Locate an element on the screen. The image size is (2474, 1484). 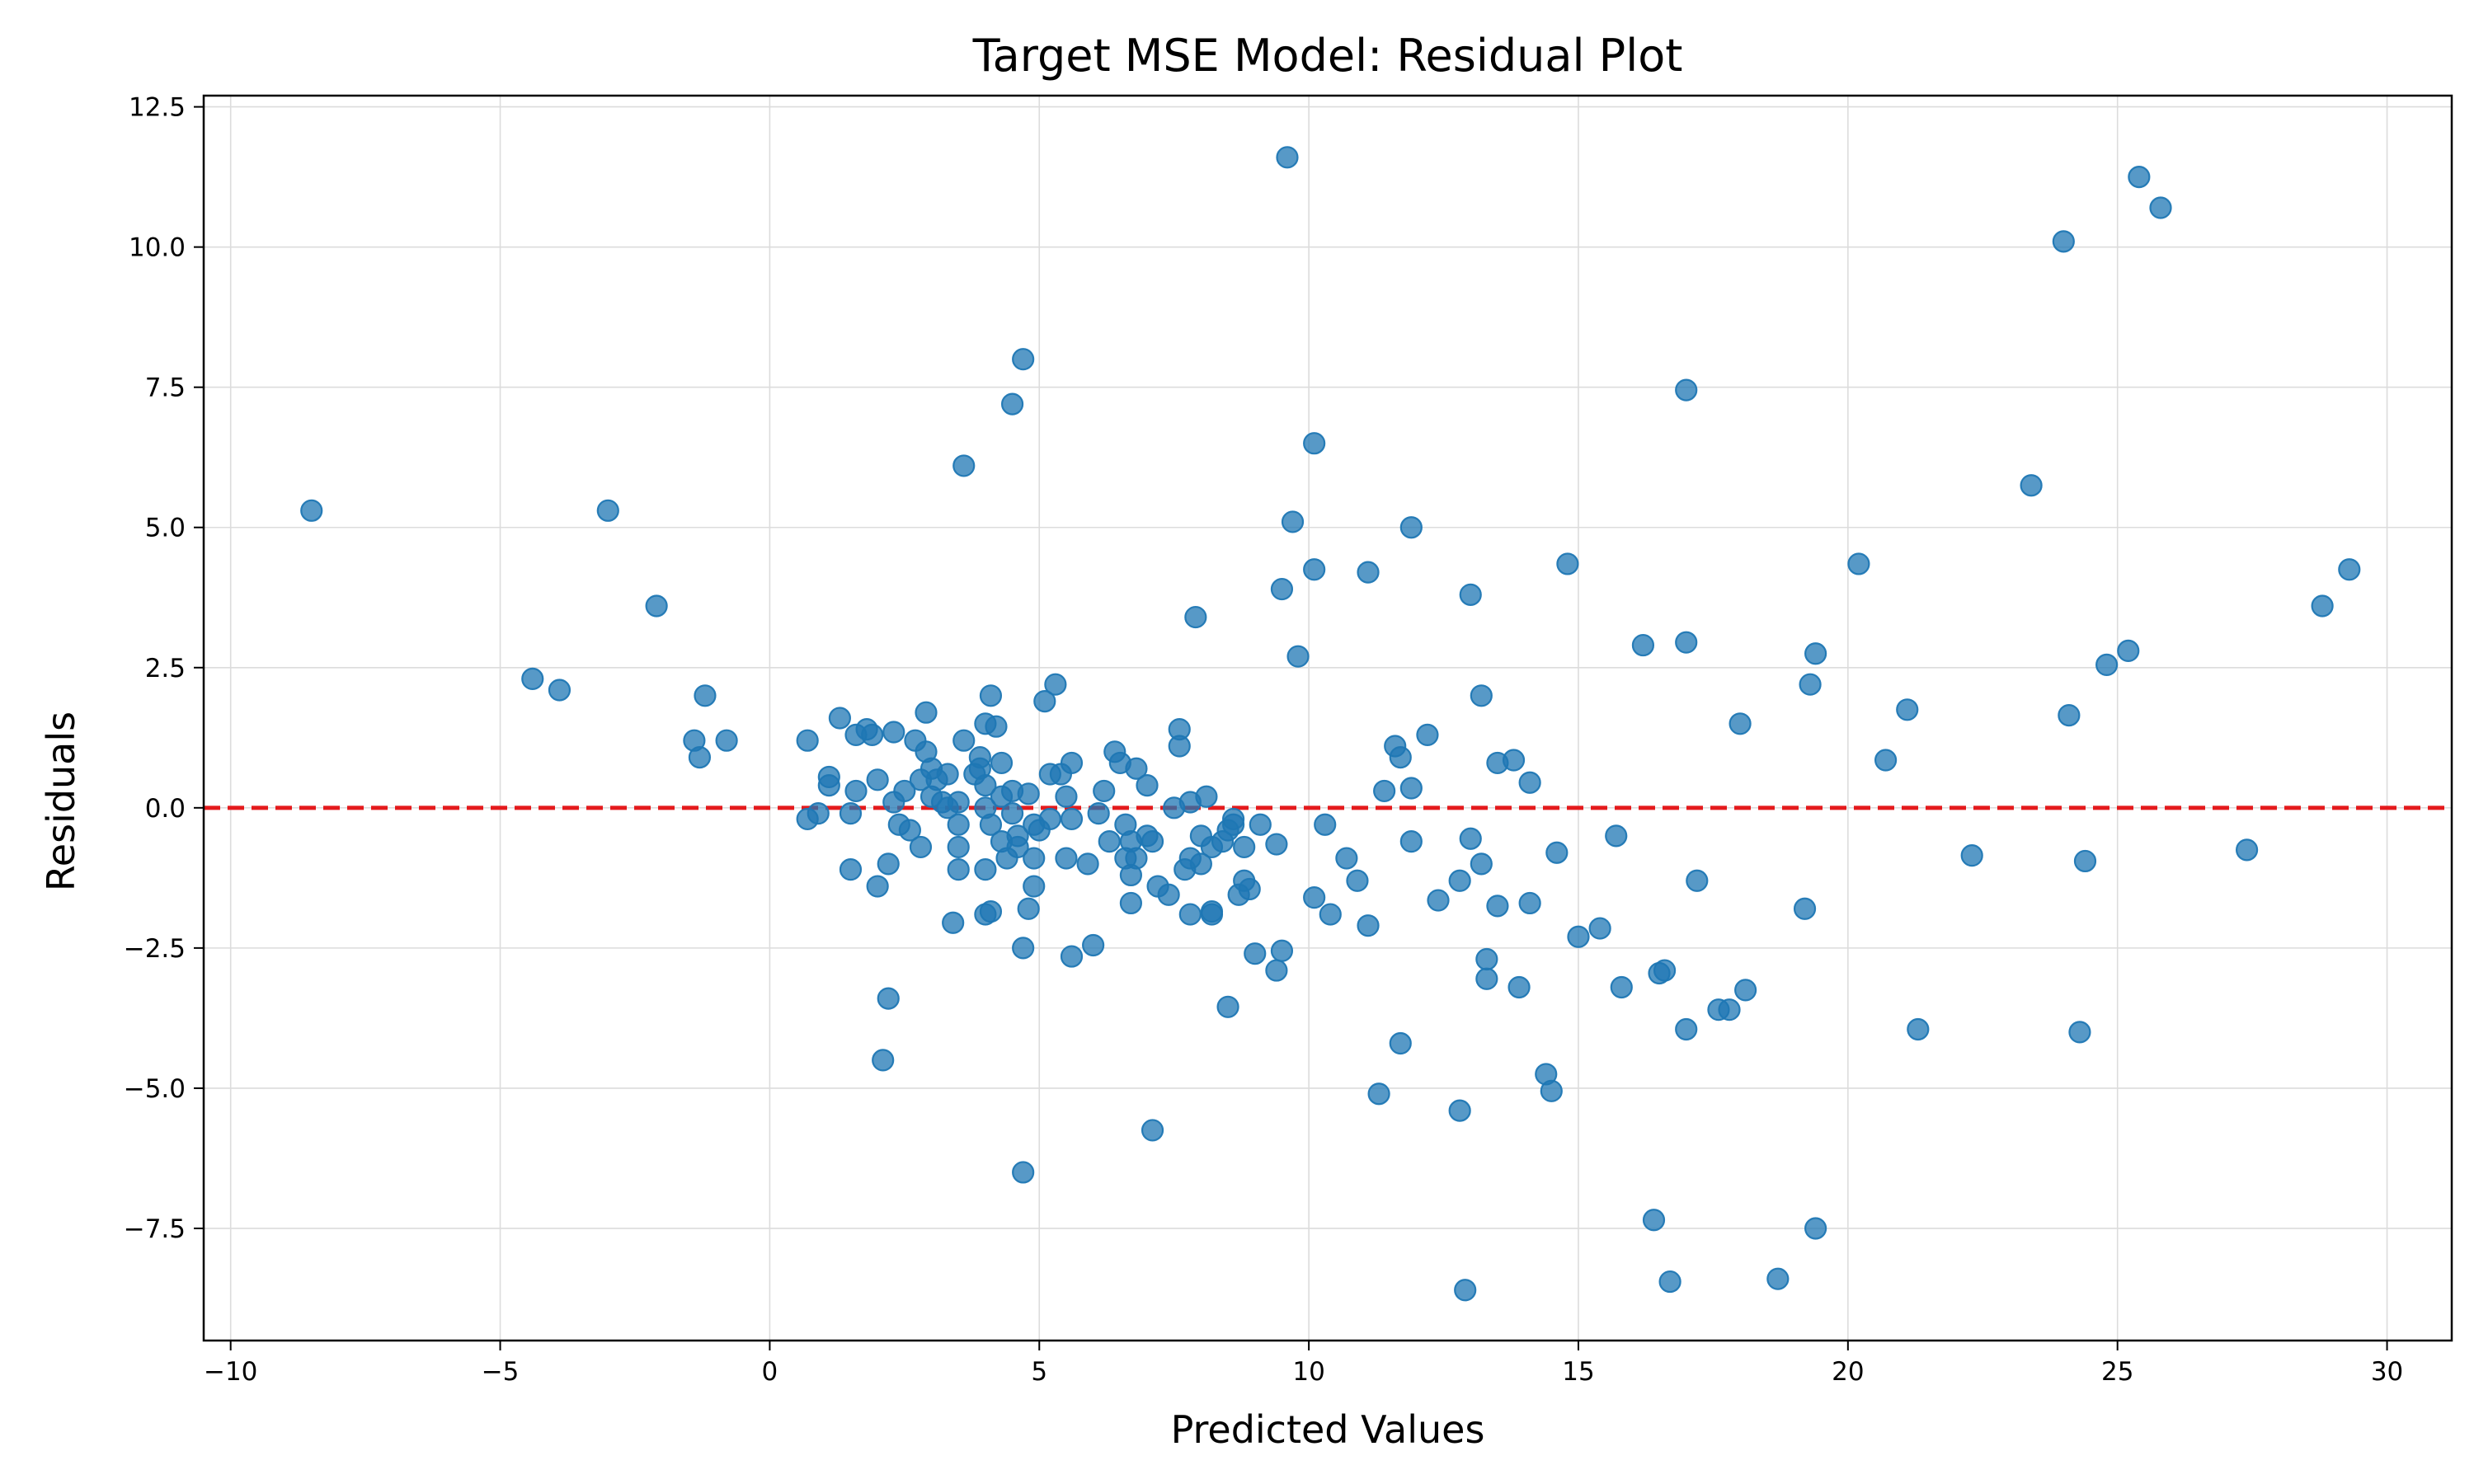
x-tick-label: −10 is located at coordinates (230, 1372).